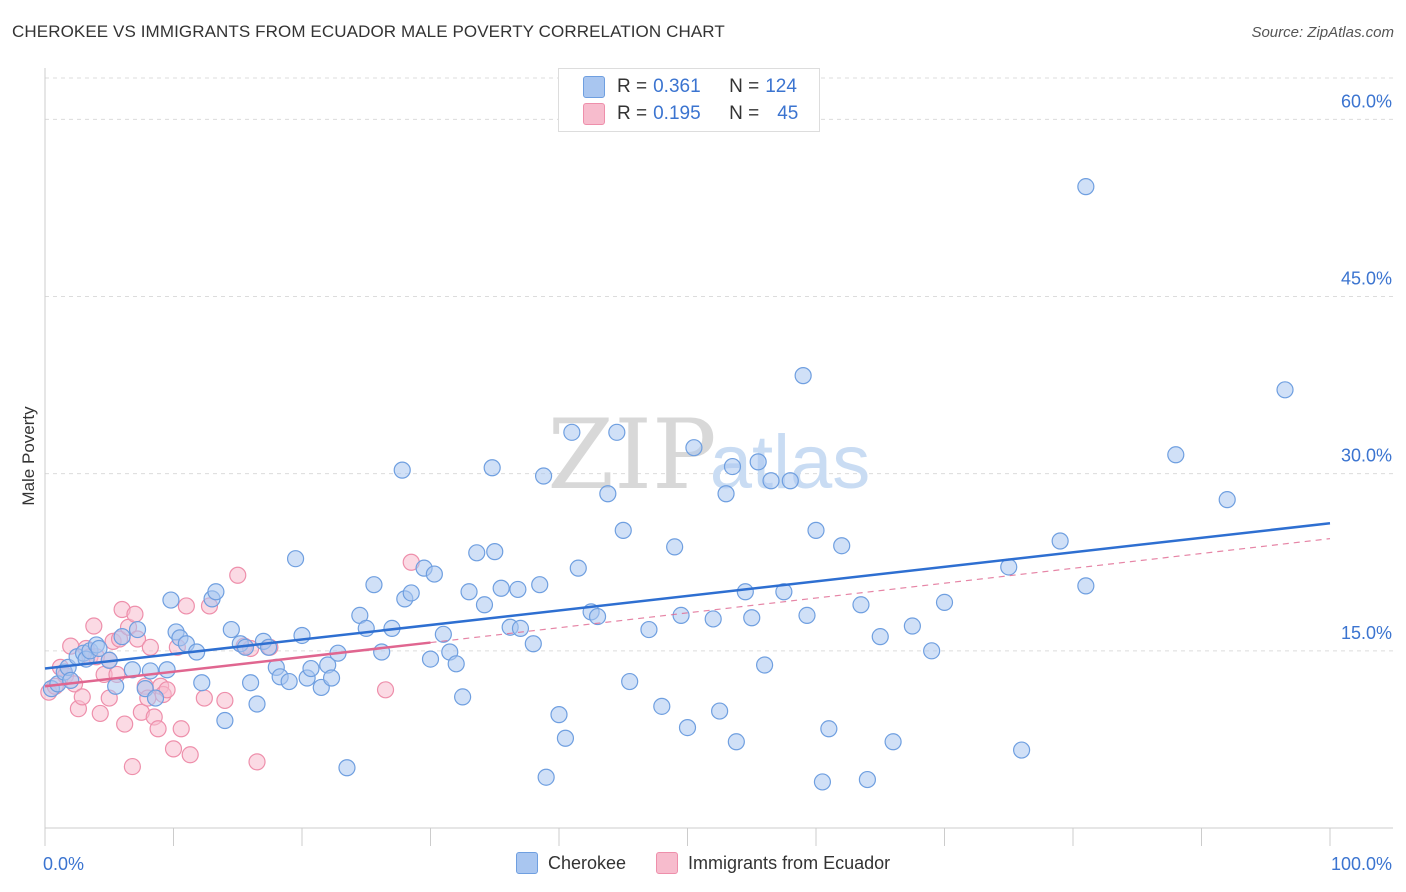 The image size is (1406, 892). What do you see at coordinates (677, 86) in the screenshot?
I see `legend-r-value: 0.361` at bounding box center [677, 86].